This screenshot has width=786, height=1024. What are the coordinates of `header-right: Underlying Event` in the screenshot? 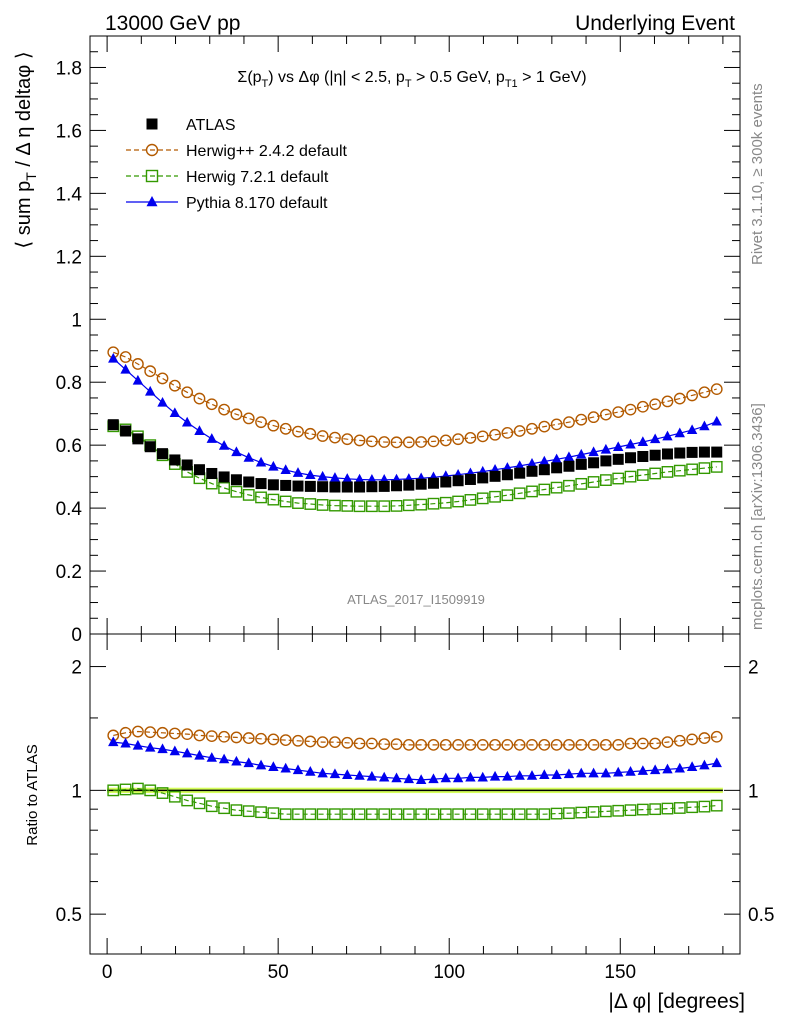 It's located at (655, 23).